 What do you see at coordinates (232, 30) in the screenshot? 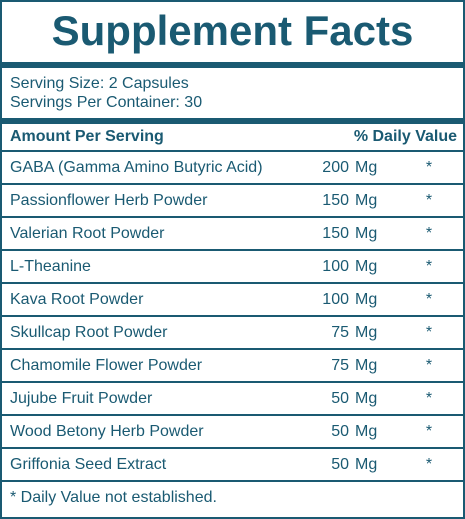
I see `panel-title: Supplement Facts` at bounding box center [232, 30].